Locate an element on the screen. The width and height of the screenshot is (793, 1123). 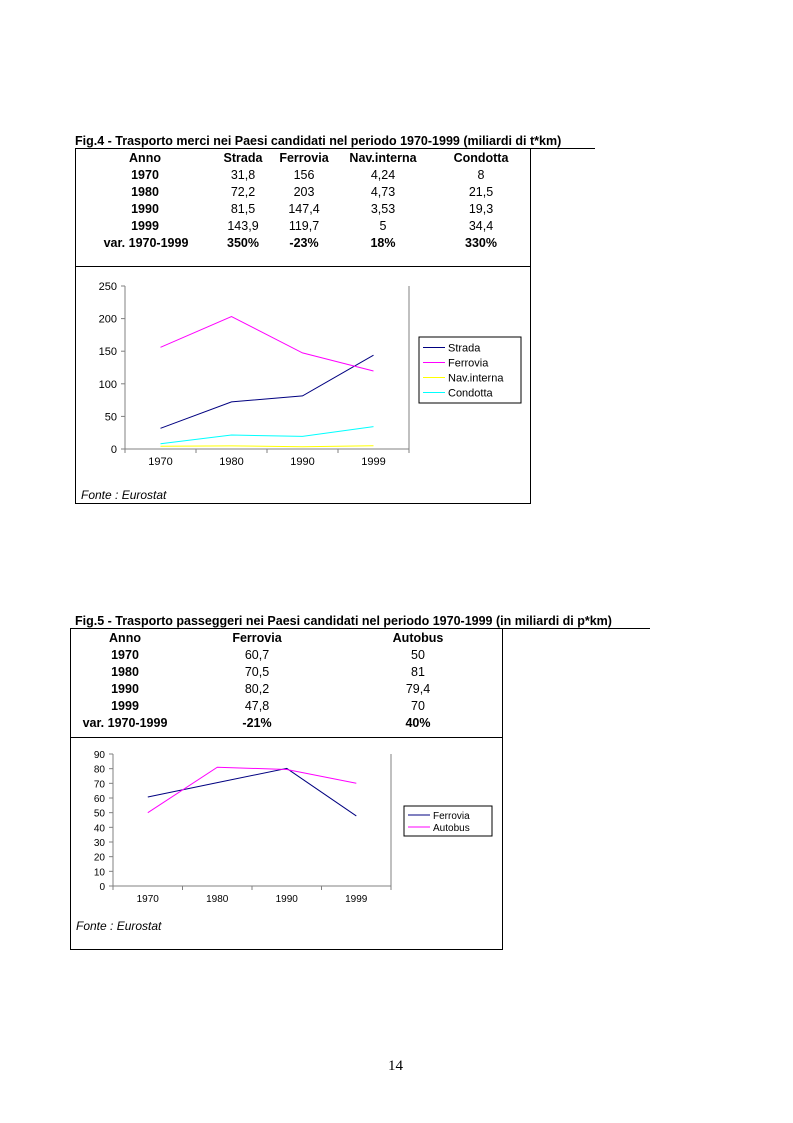
fig5-chart-legend-label: Ferrovia is located at coordinates (451, 816).